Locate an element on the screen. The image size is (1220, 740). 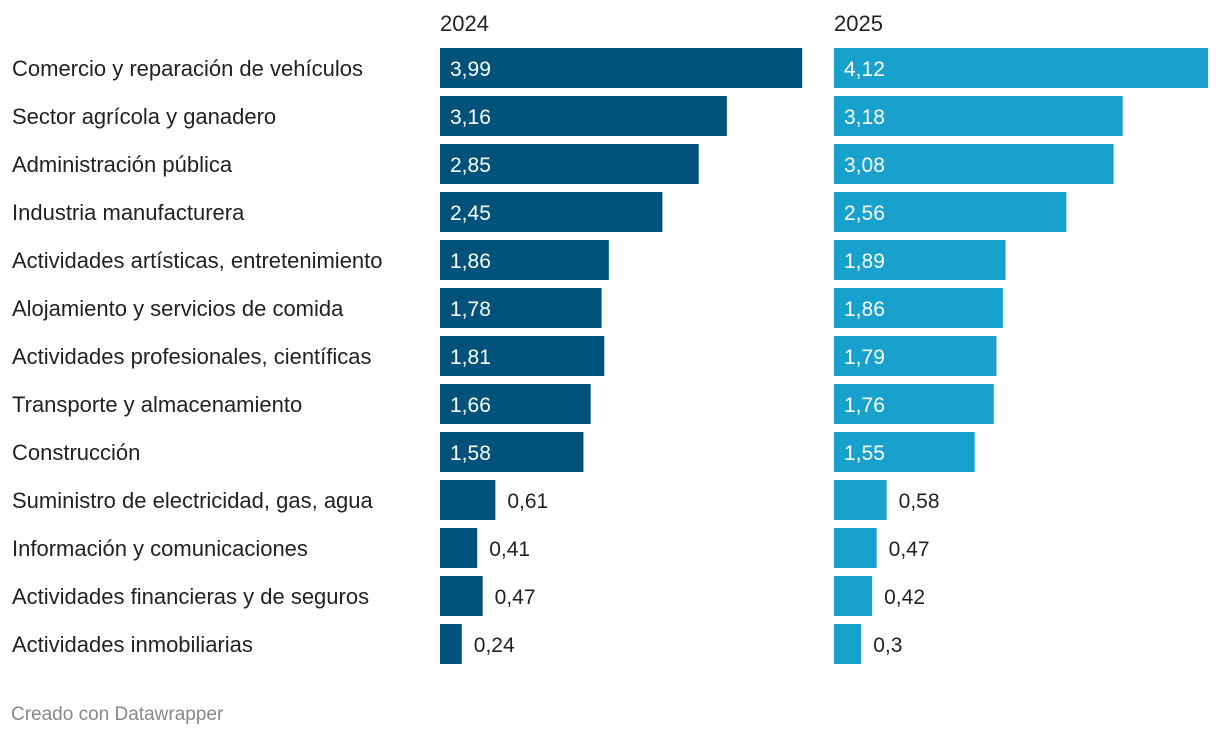
value-label-2025-actividades-profesionales-cientificas: 1,79 is located at coordinates (864, 357).